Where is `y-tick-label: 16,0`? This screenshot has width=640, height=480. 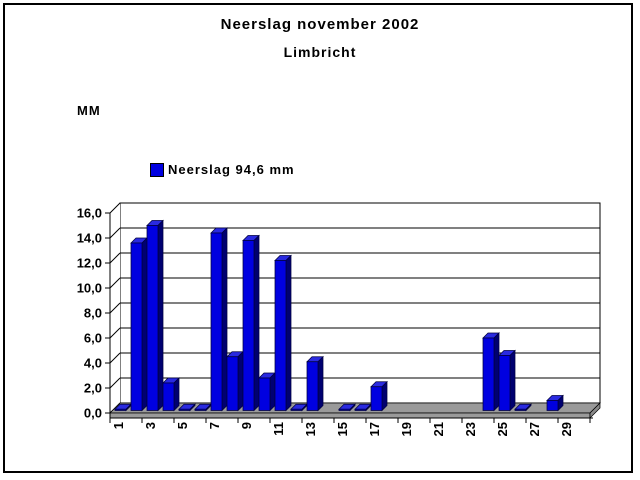 y-tick-label: 16,0 is located at coordinates (89, 213).